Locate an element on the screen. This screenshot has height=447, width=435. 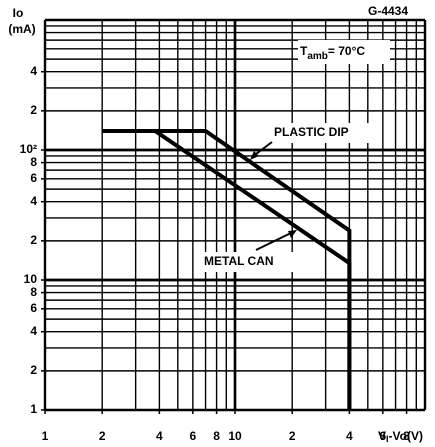
y-tick-label: 1 is located at coordinates (33, 409).